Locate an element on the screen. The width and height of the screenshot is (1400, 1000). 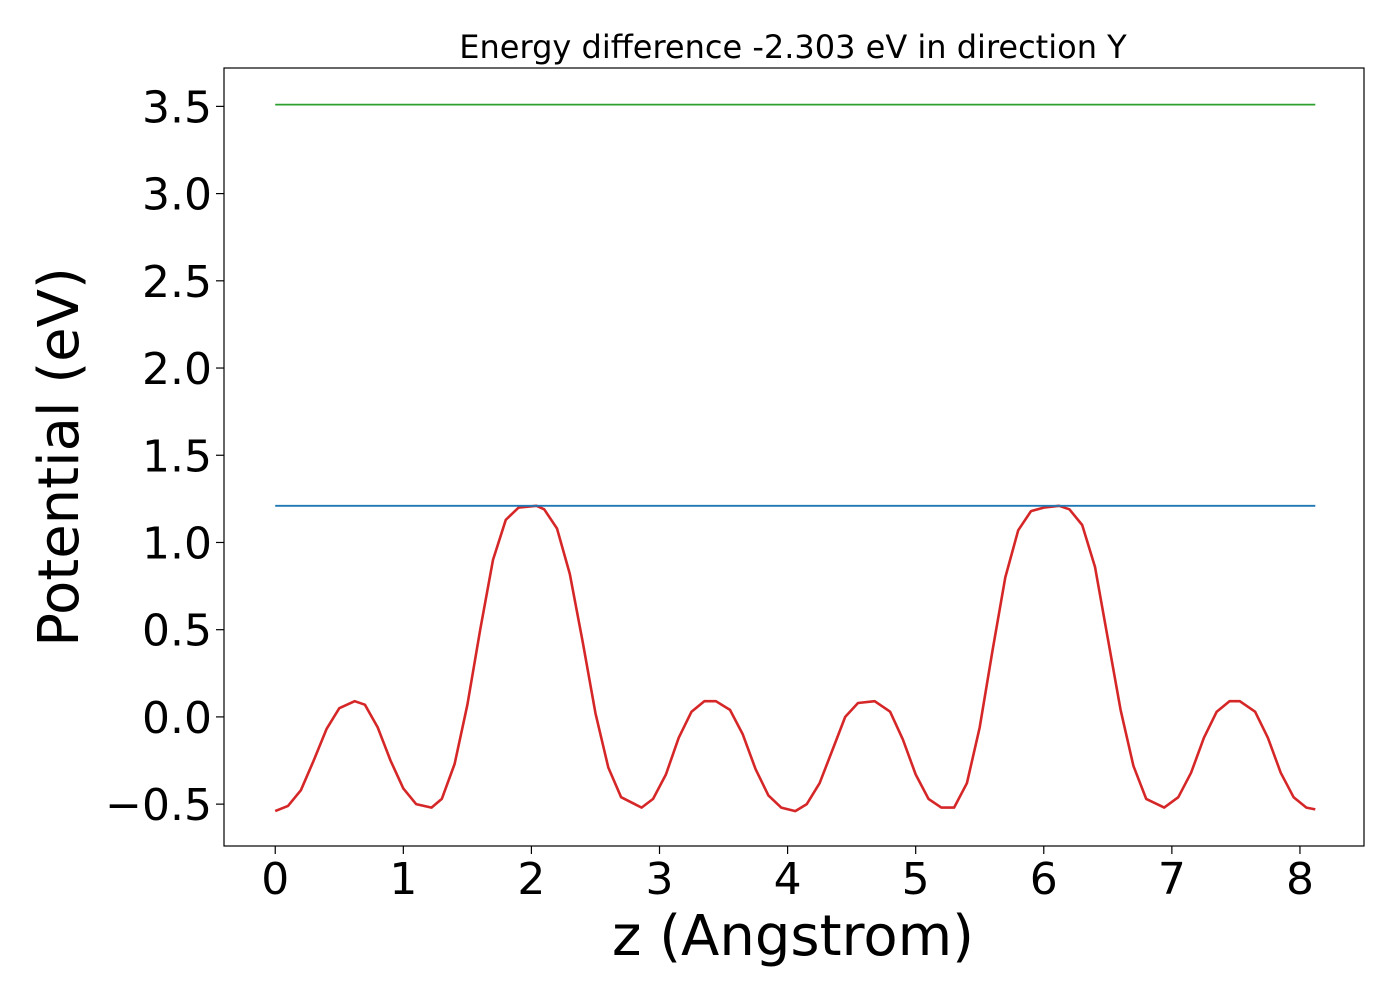
y-tick-label: 3.5 is located at coordinates (177, 107).